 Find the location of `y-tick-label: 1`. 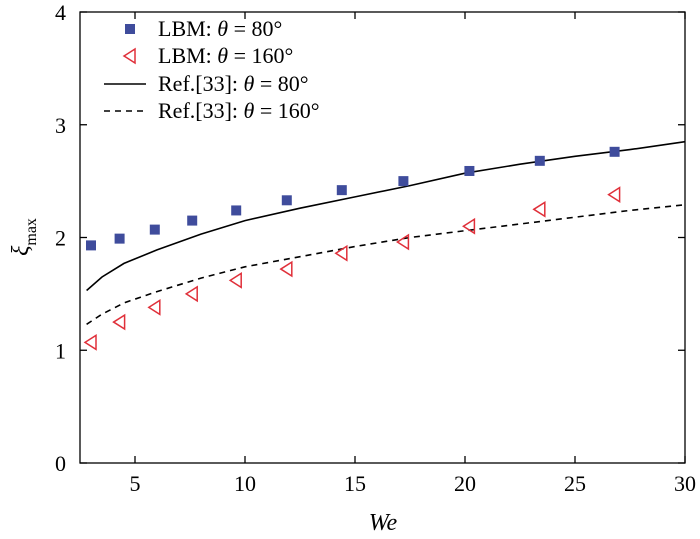

y-tick-label: 1 is located at coordinates (60, 350).